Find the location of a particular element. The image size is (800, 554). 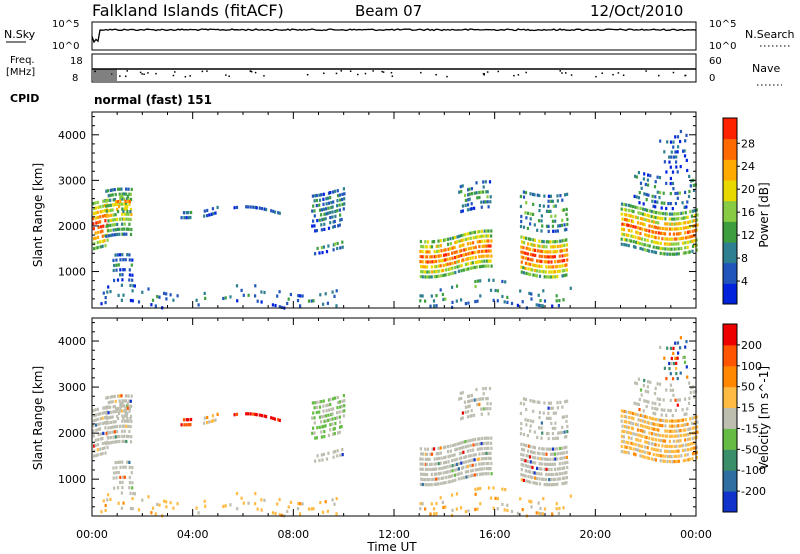

colorbar-tick-label: -100 is located at coordinates (753, 470).